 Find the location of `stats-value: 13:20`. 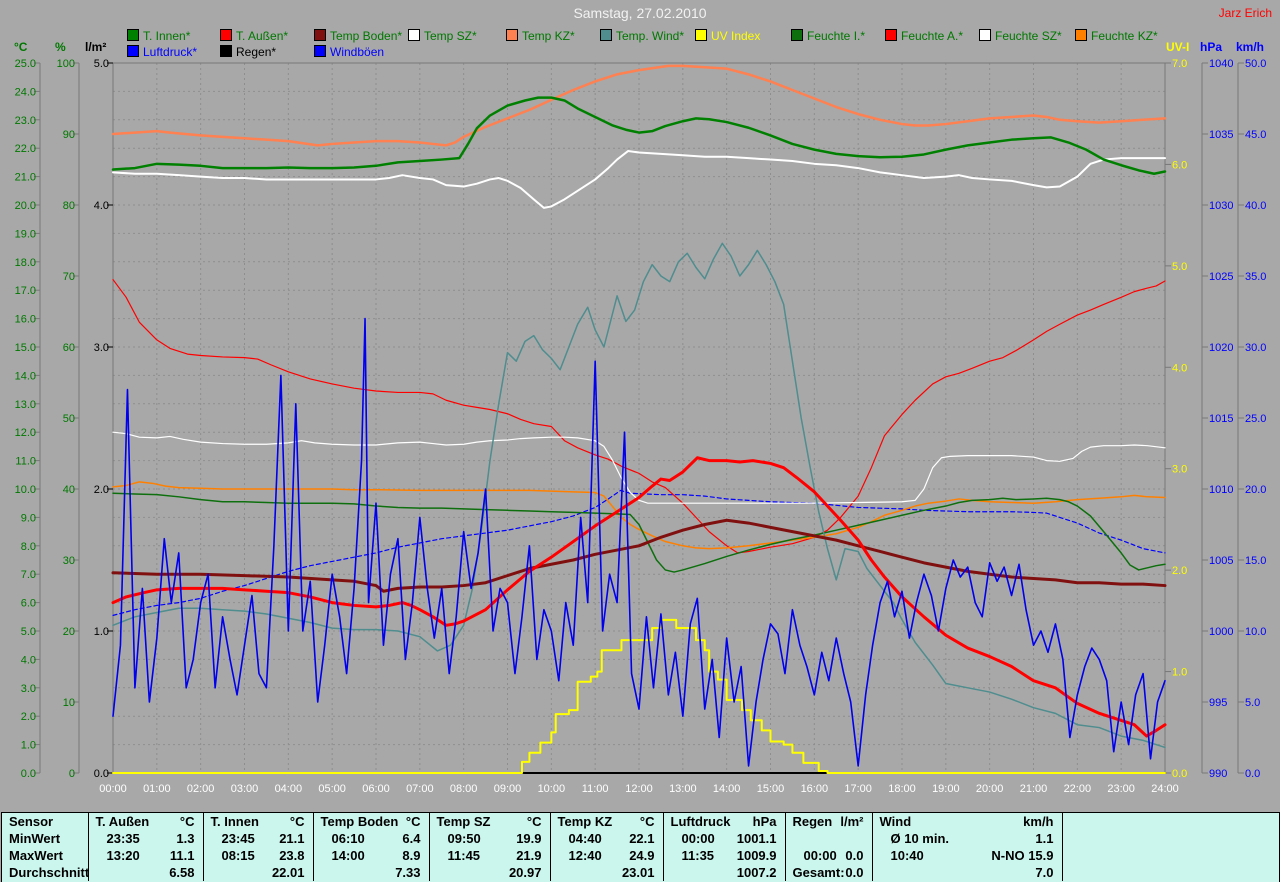

stats-value: 13:20 is located at coordinates (123, 855).